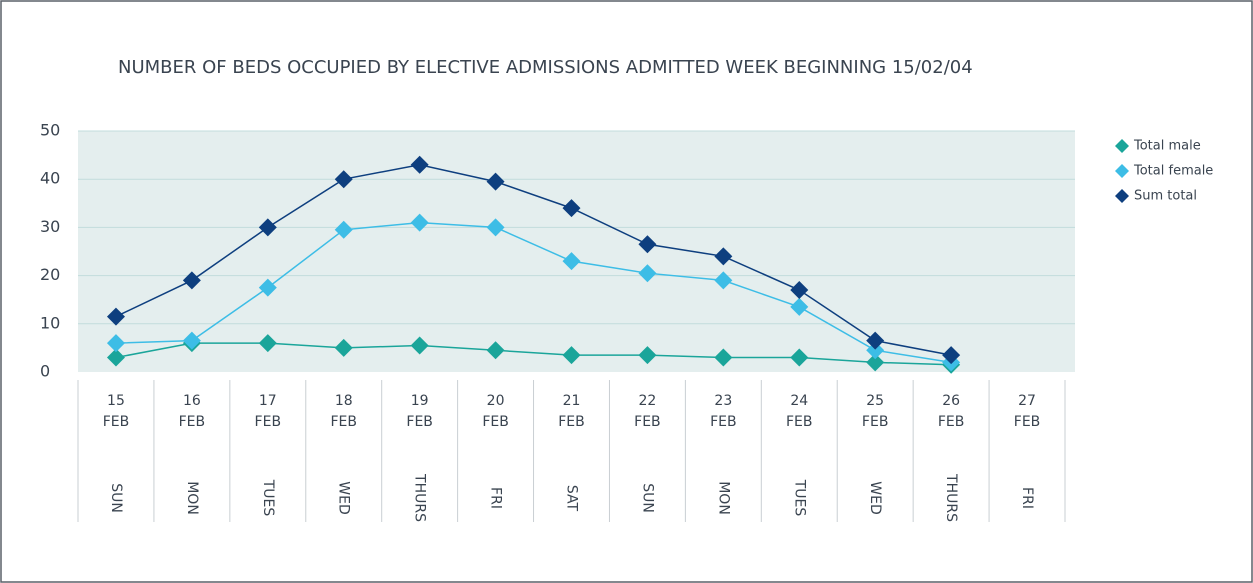  What do you see at coordinates (648, 401) in the screenshot?
I see `x-tick-label: 22` at bounding box center [648, 401].